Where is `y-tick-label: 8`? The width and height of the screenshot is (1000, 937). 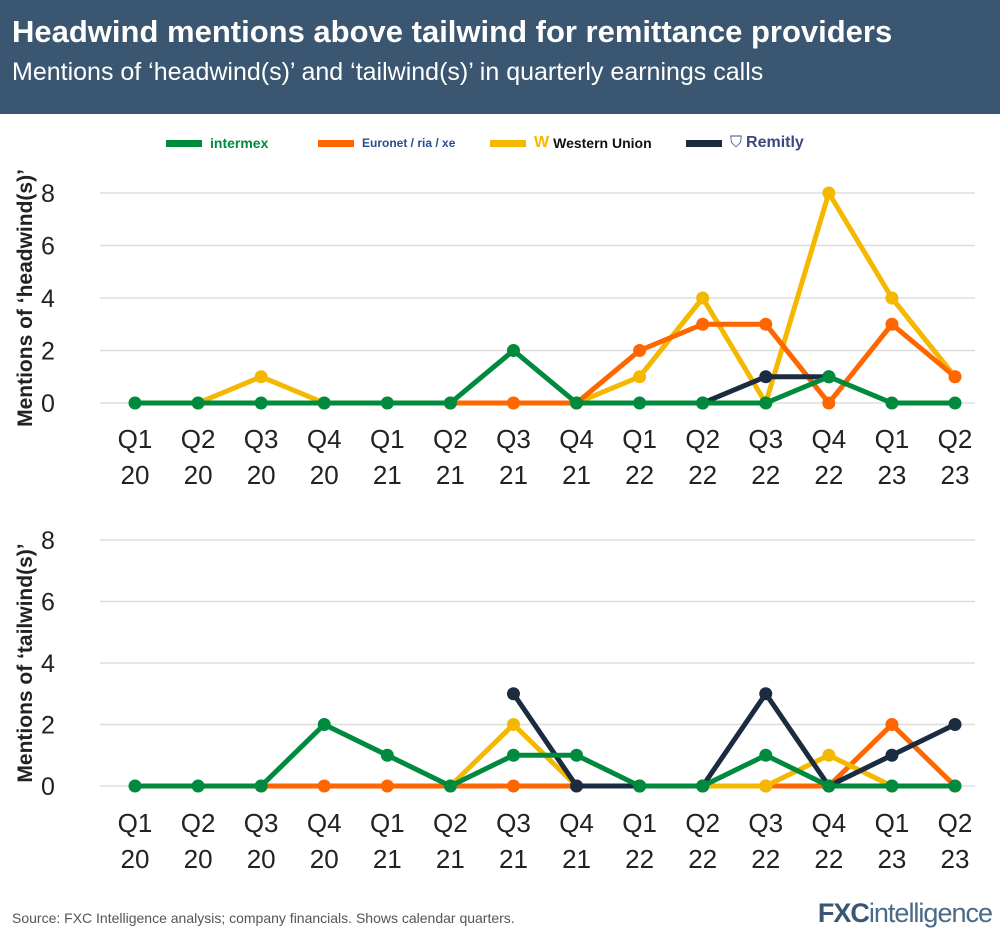
y-tick-label: 8 is located at coordinates (48, 194).